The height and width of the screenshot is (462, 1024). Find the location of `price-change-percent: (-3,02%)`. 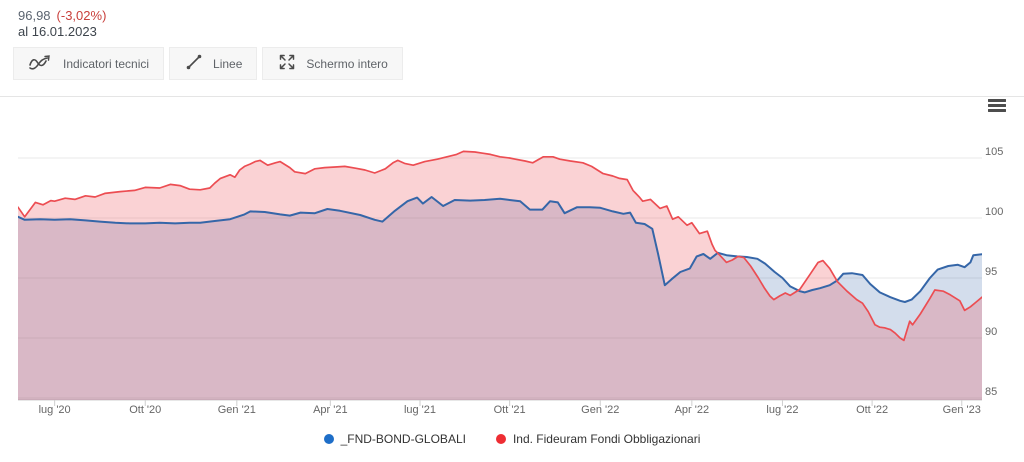

price-change-percent: (-3,02%) is located at coordinates (81, 15).